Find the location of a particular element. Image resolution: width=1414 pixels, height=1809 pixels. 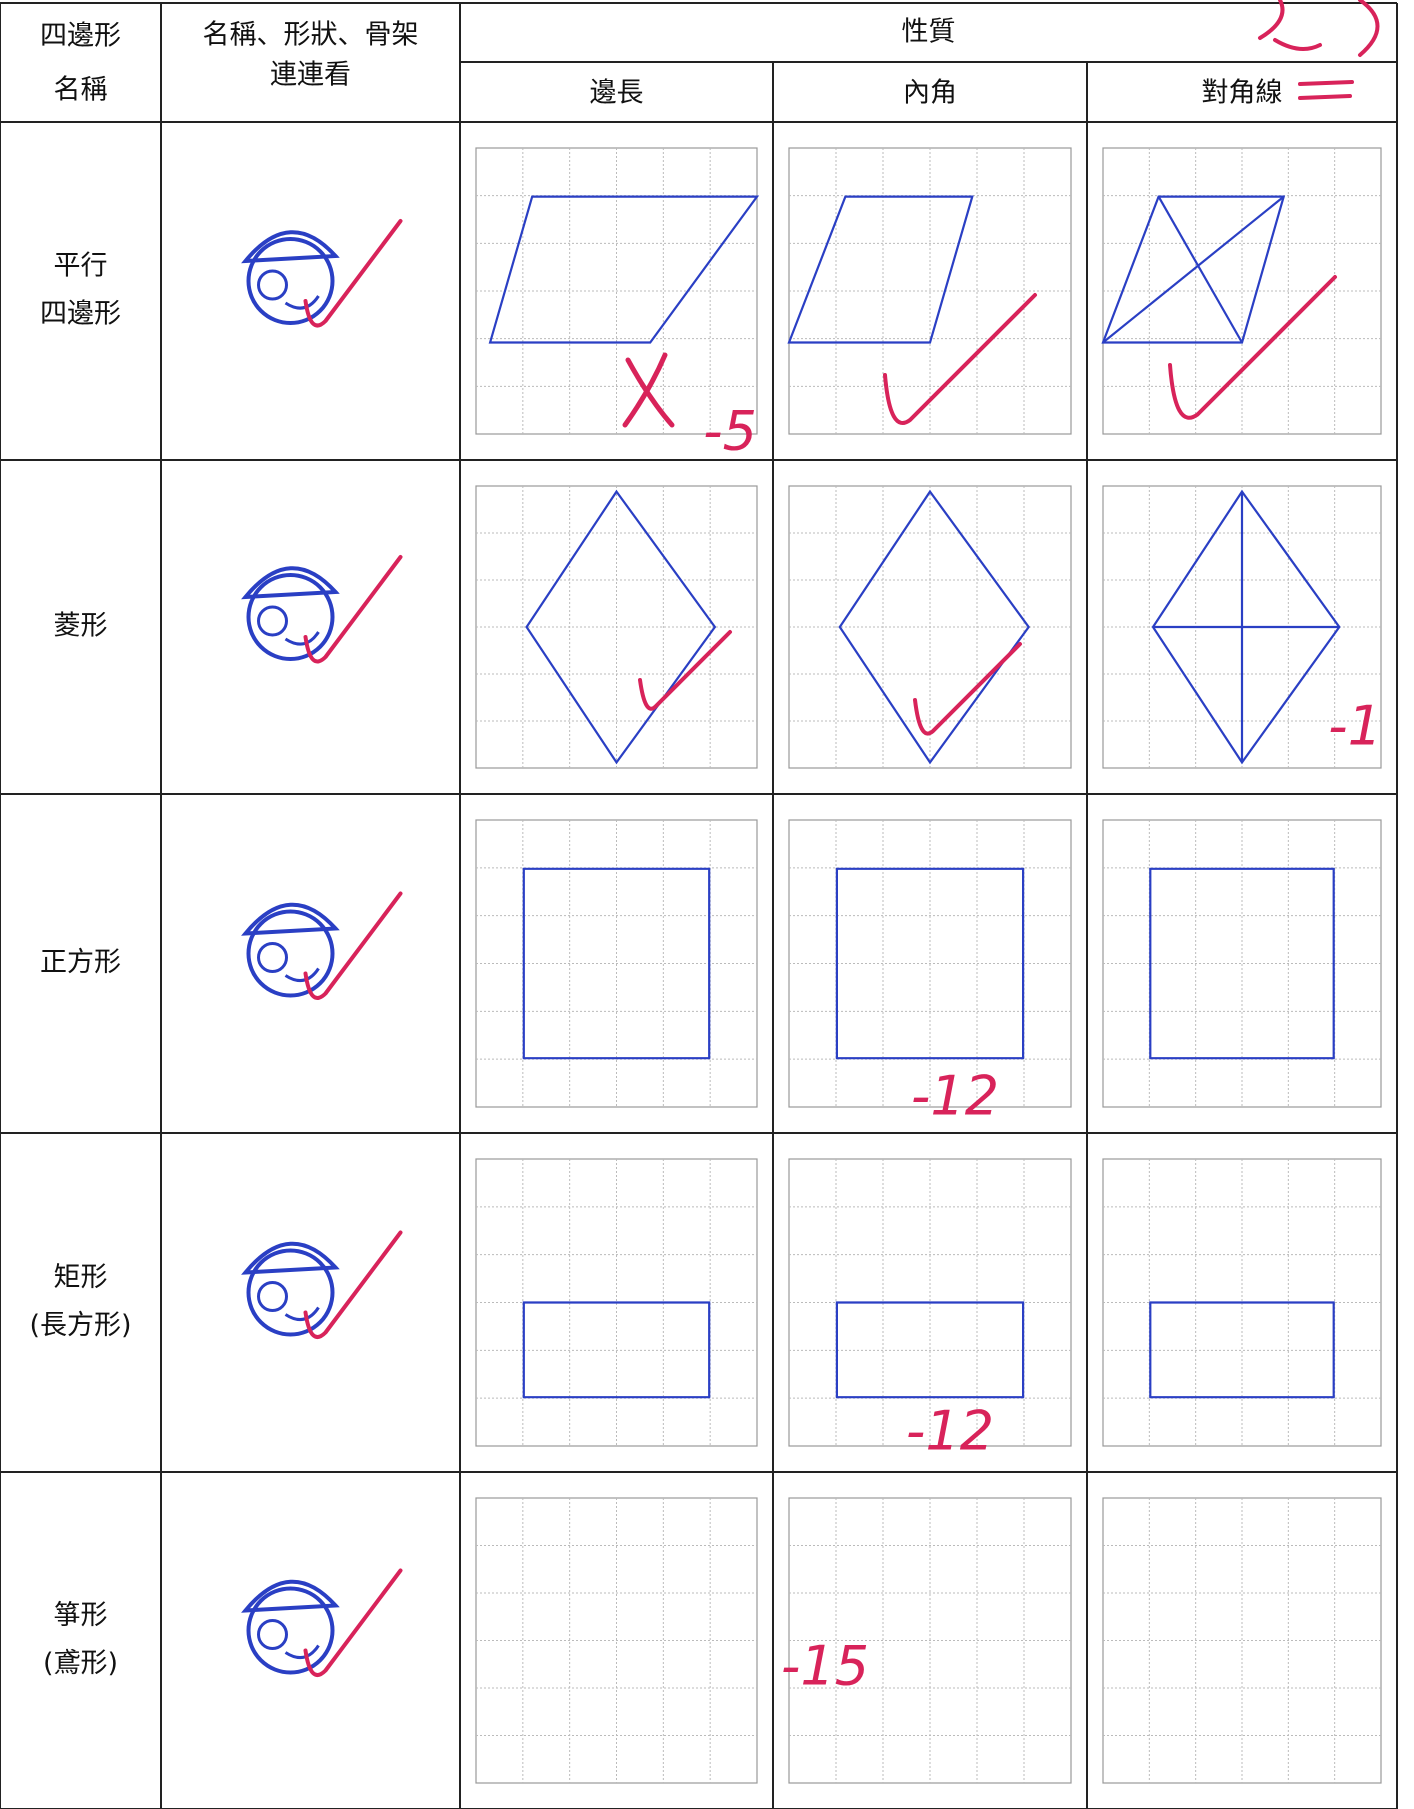

row-name: (鳶形) is located at coordinates (80, 1663).